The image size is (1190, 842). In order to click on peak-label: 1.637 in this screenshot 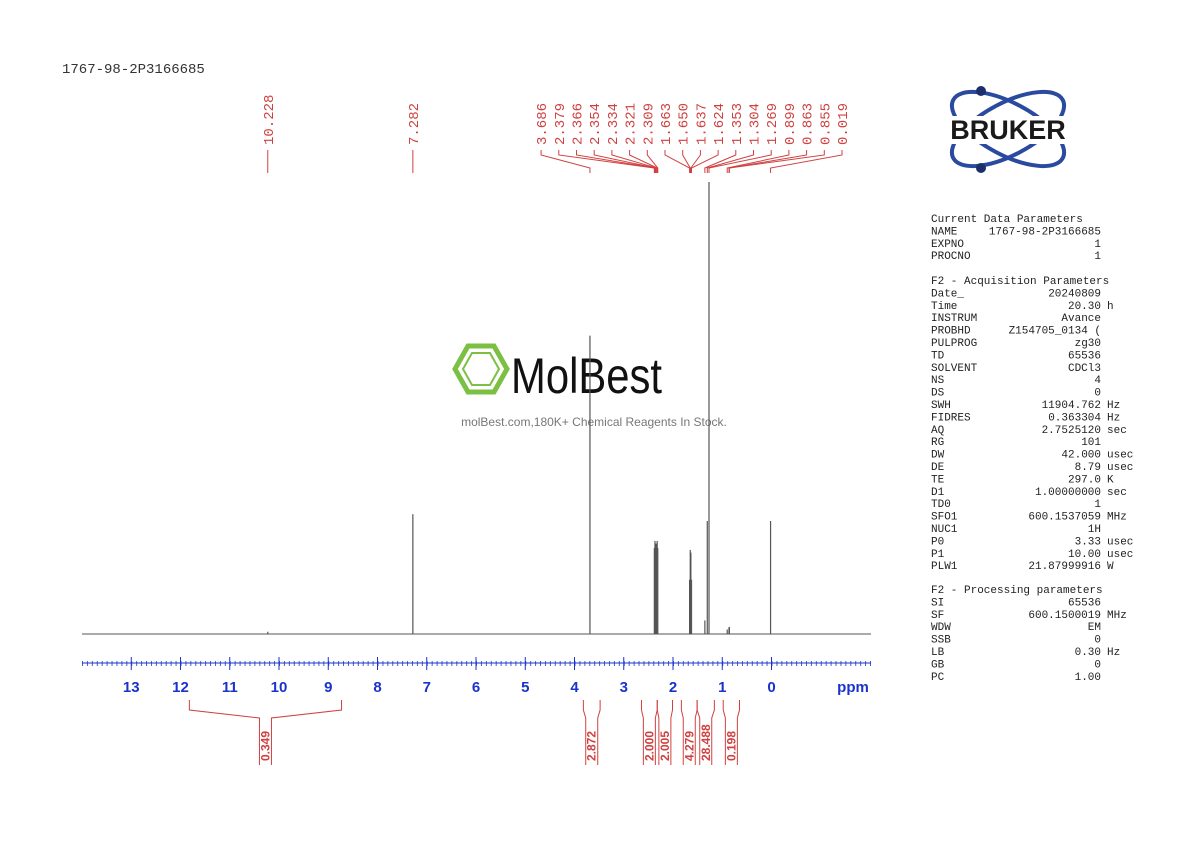, I will do `click(702, 124)`.